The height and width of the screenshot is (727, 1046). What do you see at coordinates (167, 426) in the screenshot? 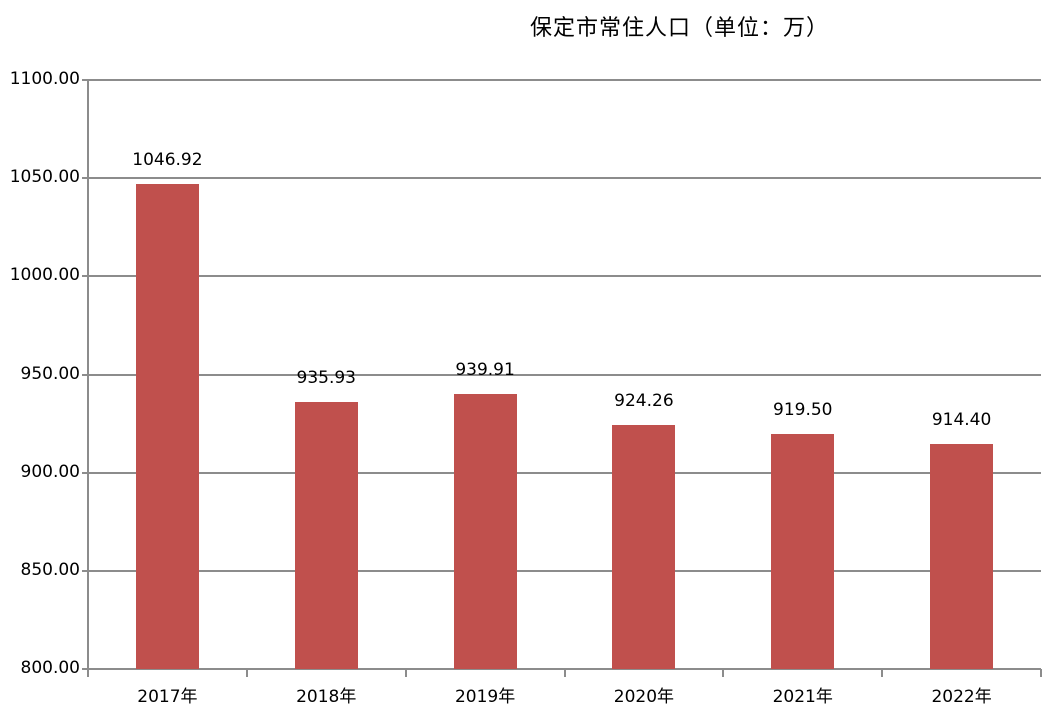
I see `bar-2017年` at bounding box center [167, 426].